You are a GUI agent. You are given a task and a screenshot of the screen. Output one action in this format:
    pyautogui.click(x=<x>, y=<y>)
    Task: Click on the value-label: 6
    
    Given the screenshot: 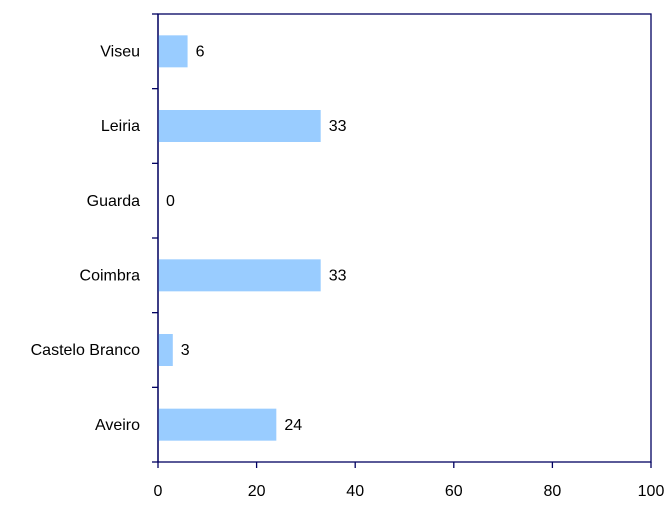 What is the action you would take?
    pyautogui.click(x=200, y=52)
    